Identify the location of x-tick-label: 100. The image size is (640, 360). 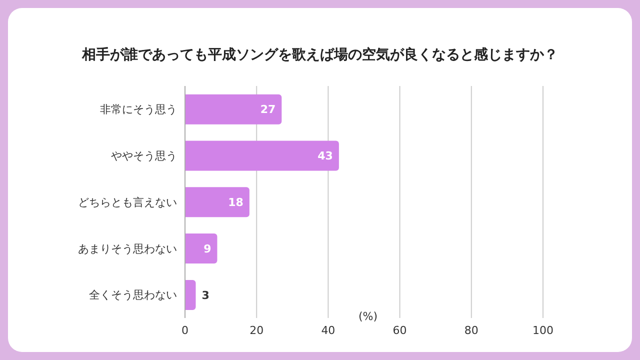
(543, 330).